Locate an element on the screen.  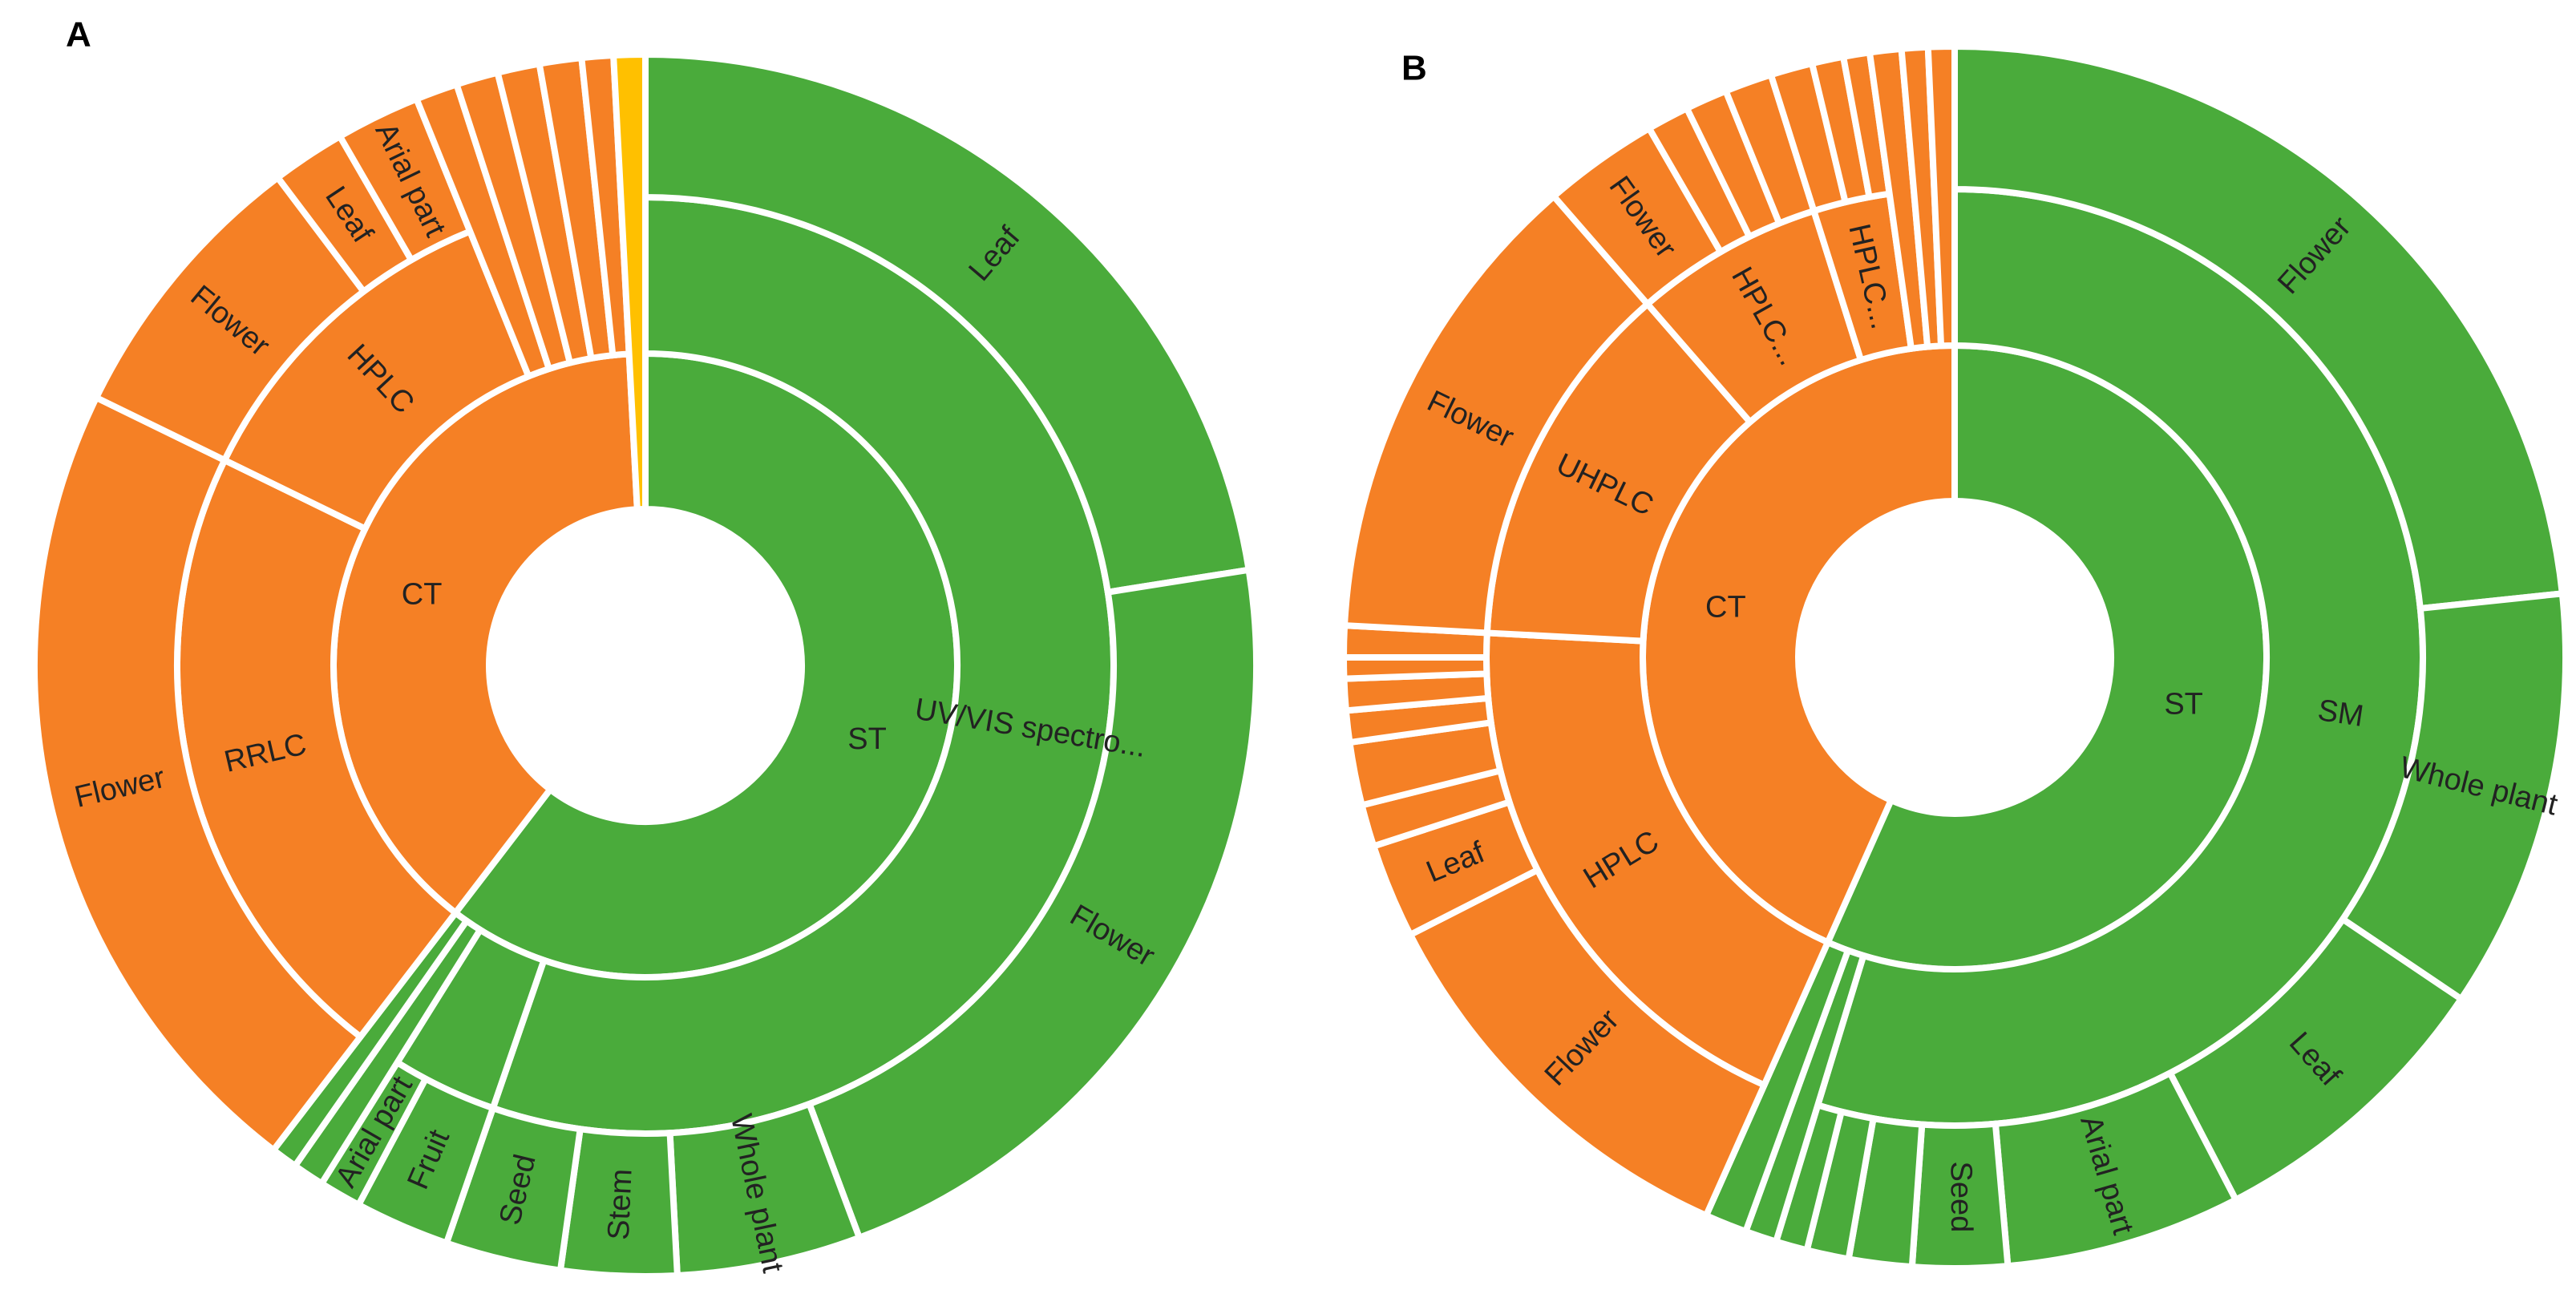
segment-label: Stem is located at coordinates (620, 1204).